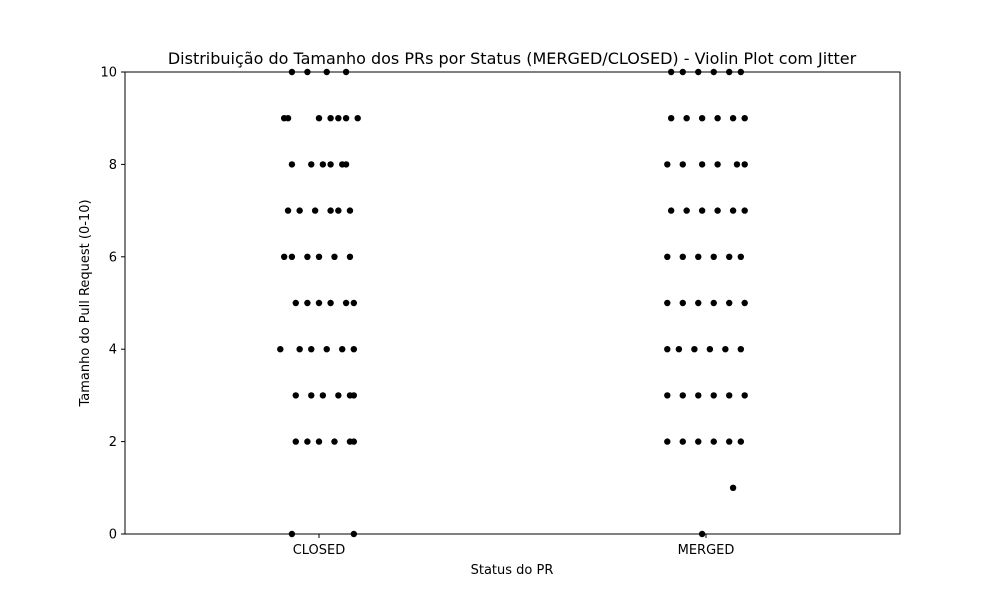  Describe the element at coordinates (113, 535) in the screenshot. I see `y-tick-label: 0` at that location.